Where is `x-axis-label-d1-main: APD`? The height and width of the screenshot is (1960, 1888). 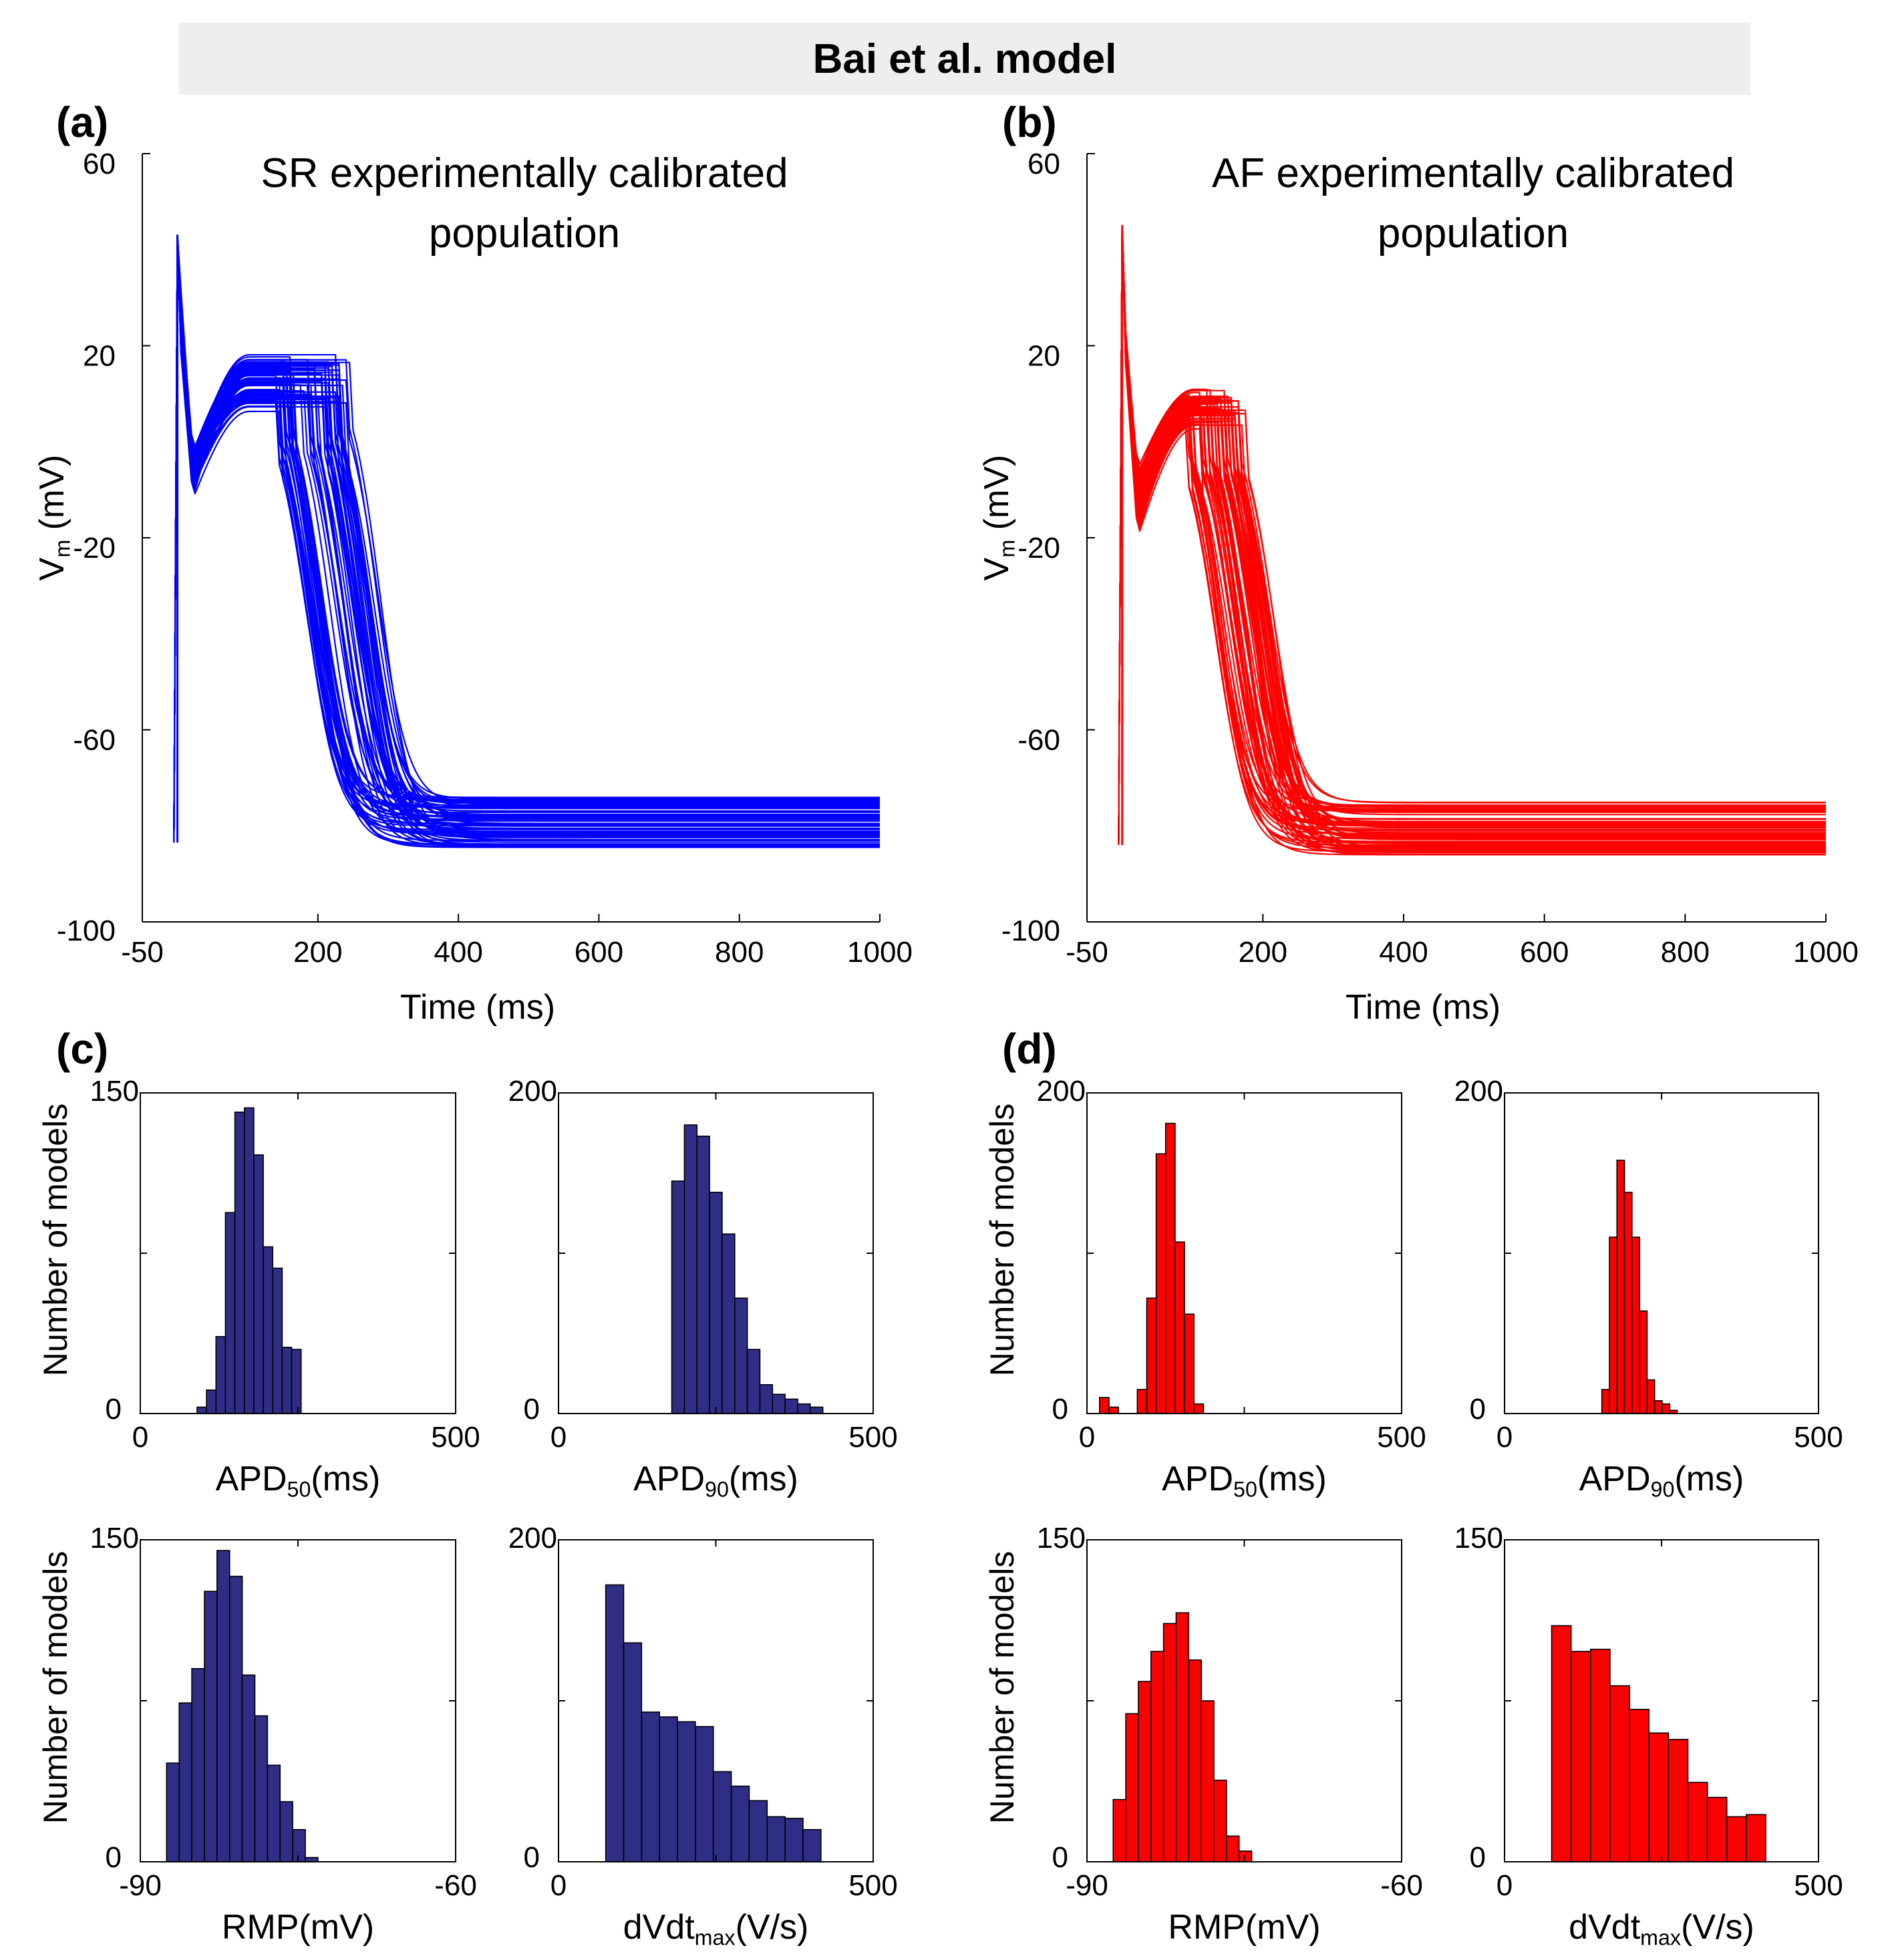 x-axis-label-d1-main: APD is located at coordinates (1197, 1479).